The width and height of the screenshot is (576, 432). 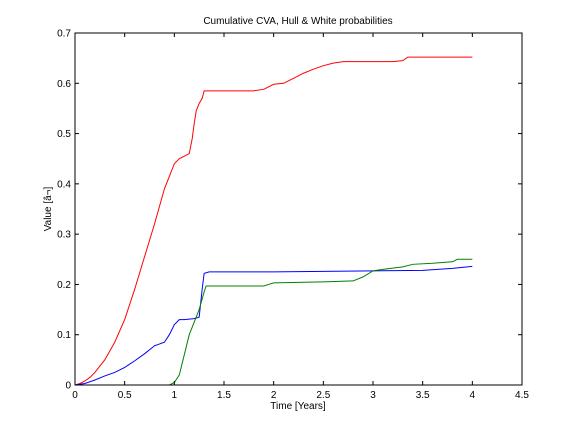 What do you see at coordinates (75, 395) in the screenshot?
I see `x-tick-label: 0` at bounding box center [75, 395].